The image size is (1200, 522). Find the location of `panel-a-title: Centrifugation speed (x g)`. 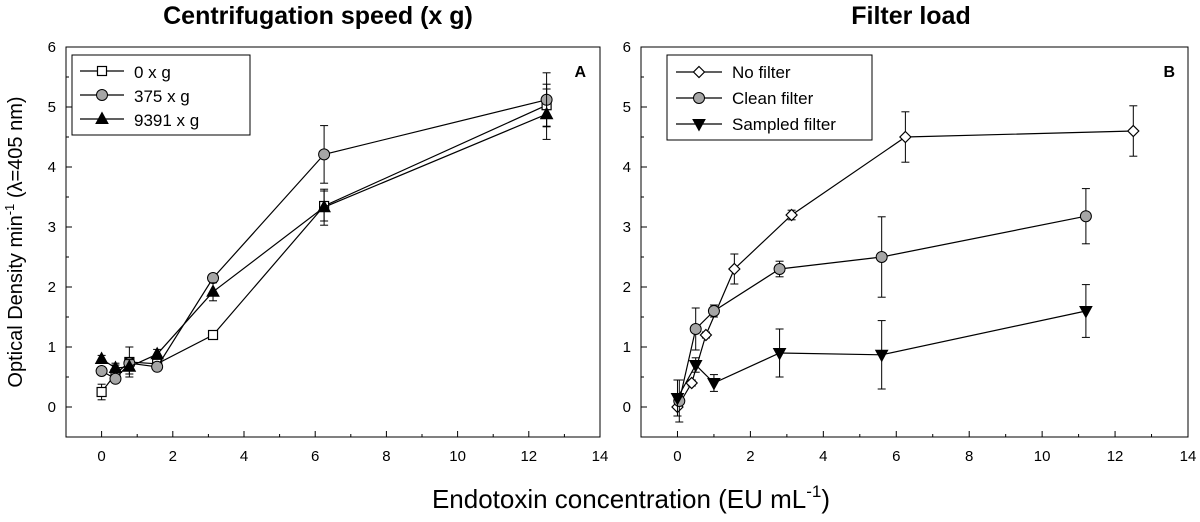

panel-a-title: Centrifugation speed (x g) is located at coordinates (318, 16).